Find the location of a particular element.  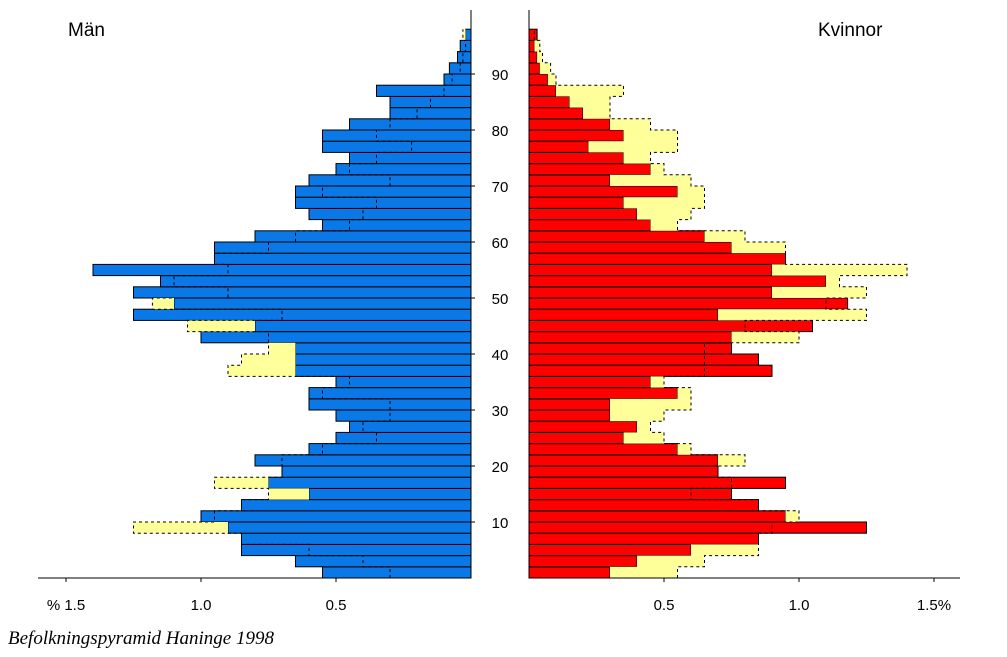

men-x-tick-label: 1.0 is located at coordinates (201, 605).